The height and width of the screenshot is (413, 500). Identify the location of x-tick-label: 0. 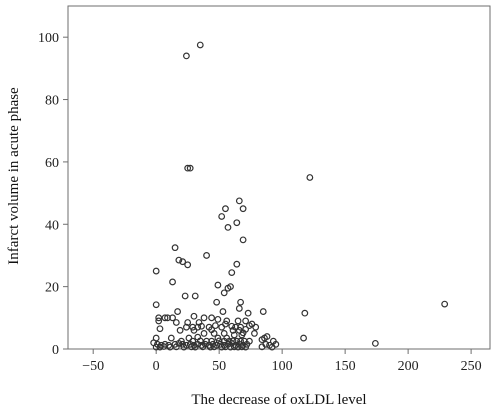
(156, 366).